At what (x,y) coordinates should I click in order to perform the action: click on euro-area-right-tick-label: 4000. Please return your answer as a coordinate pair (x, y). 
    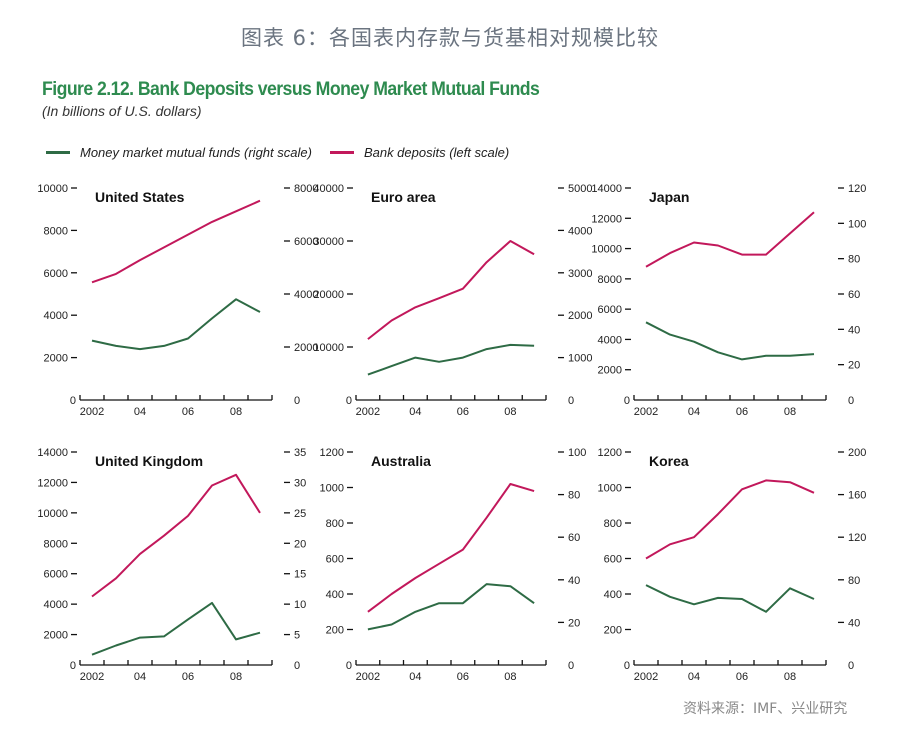
    Looking at the image, I should click on (580, 231).